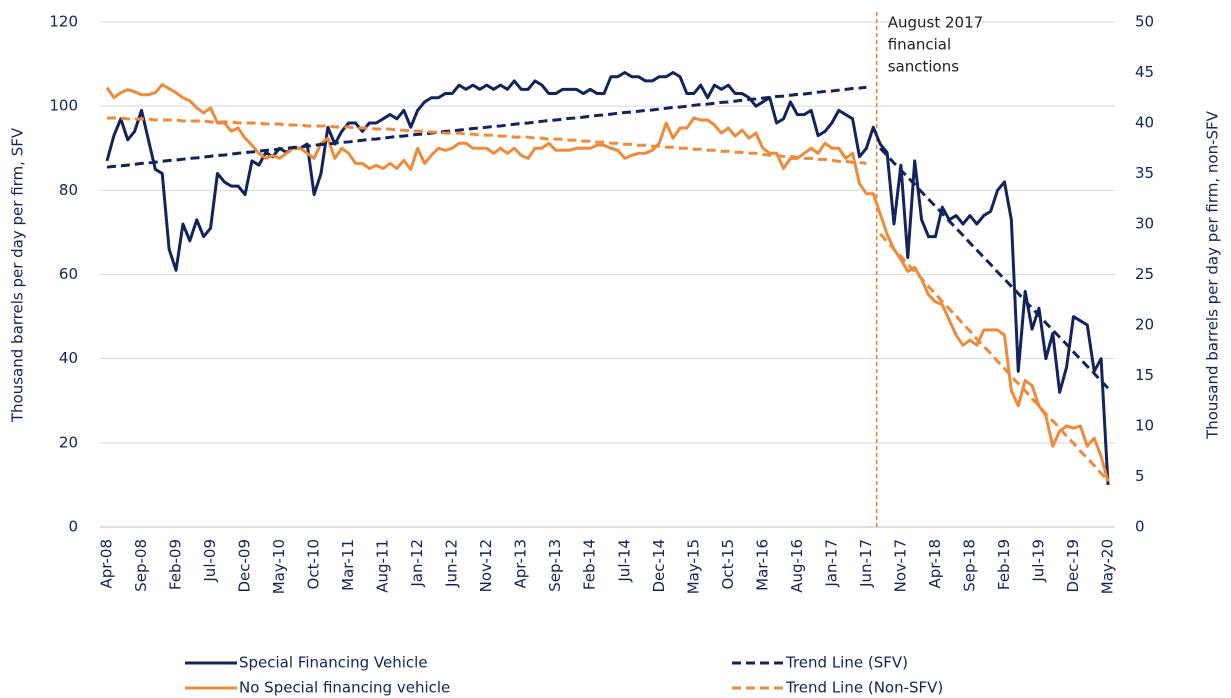  What do you see at coordinates (486, 565) in the screenshot?
I see `x-tick-label: Nov-12` at bounding box center [486, 565].